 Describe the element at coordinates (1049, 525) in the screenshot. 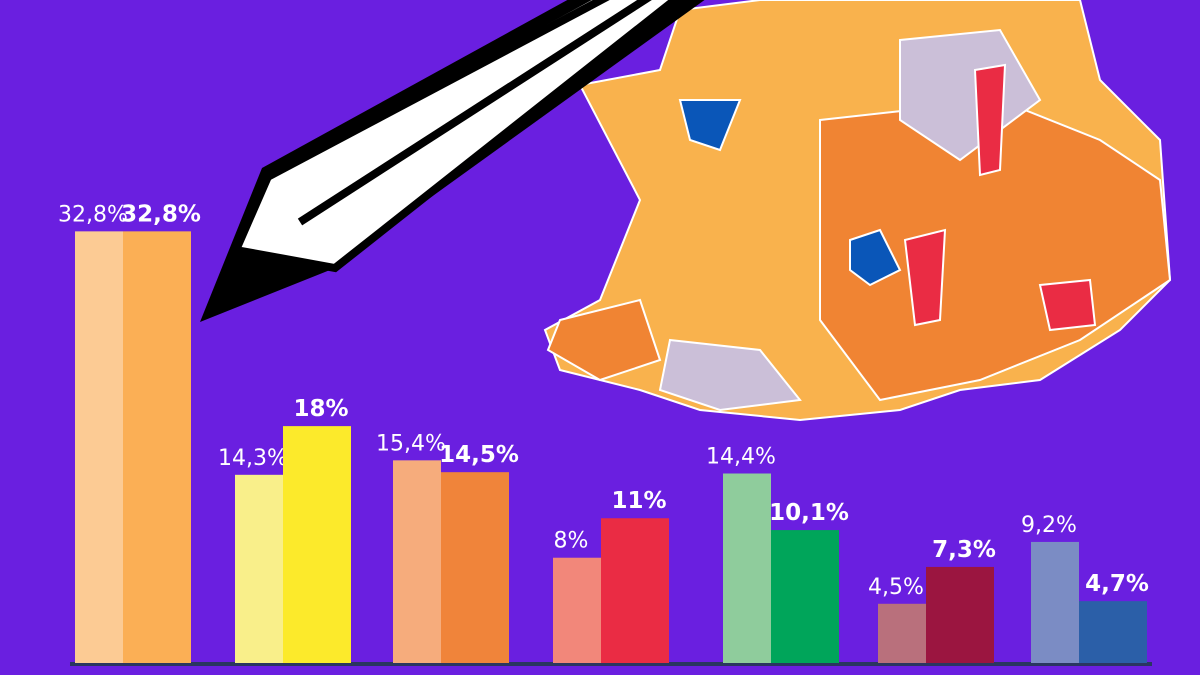

I see `value-label: 9,2%` at that location.